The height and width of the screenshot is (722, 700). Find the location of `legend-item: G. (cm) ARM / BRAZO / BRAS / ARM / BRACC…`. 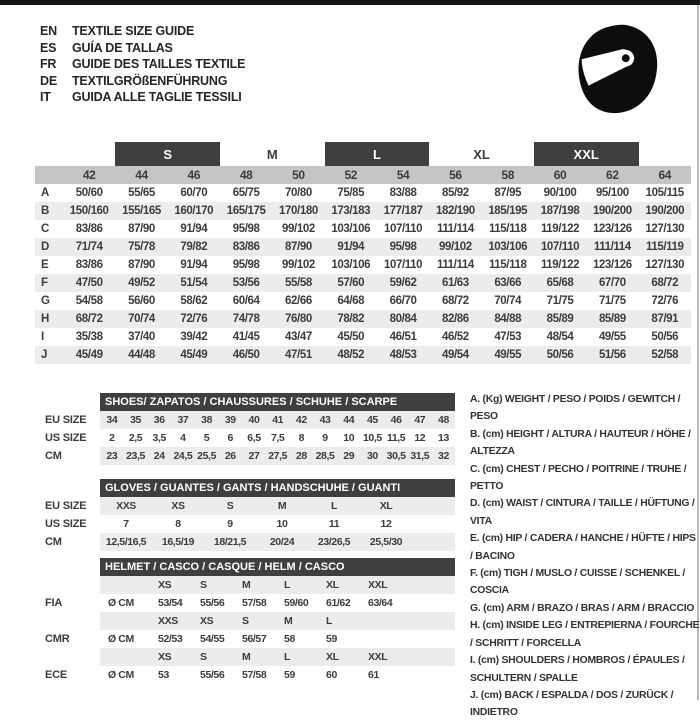

legend-item: G. (cm) ARM / BRAZO / BRAS / ARM / BRACC… is located at coordinates (582, 608).